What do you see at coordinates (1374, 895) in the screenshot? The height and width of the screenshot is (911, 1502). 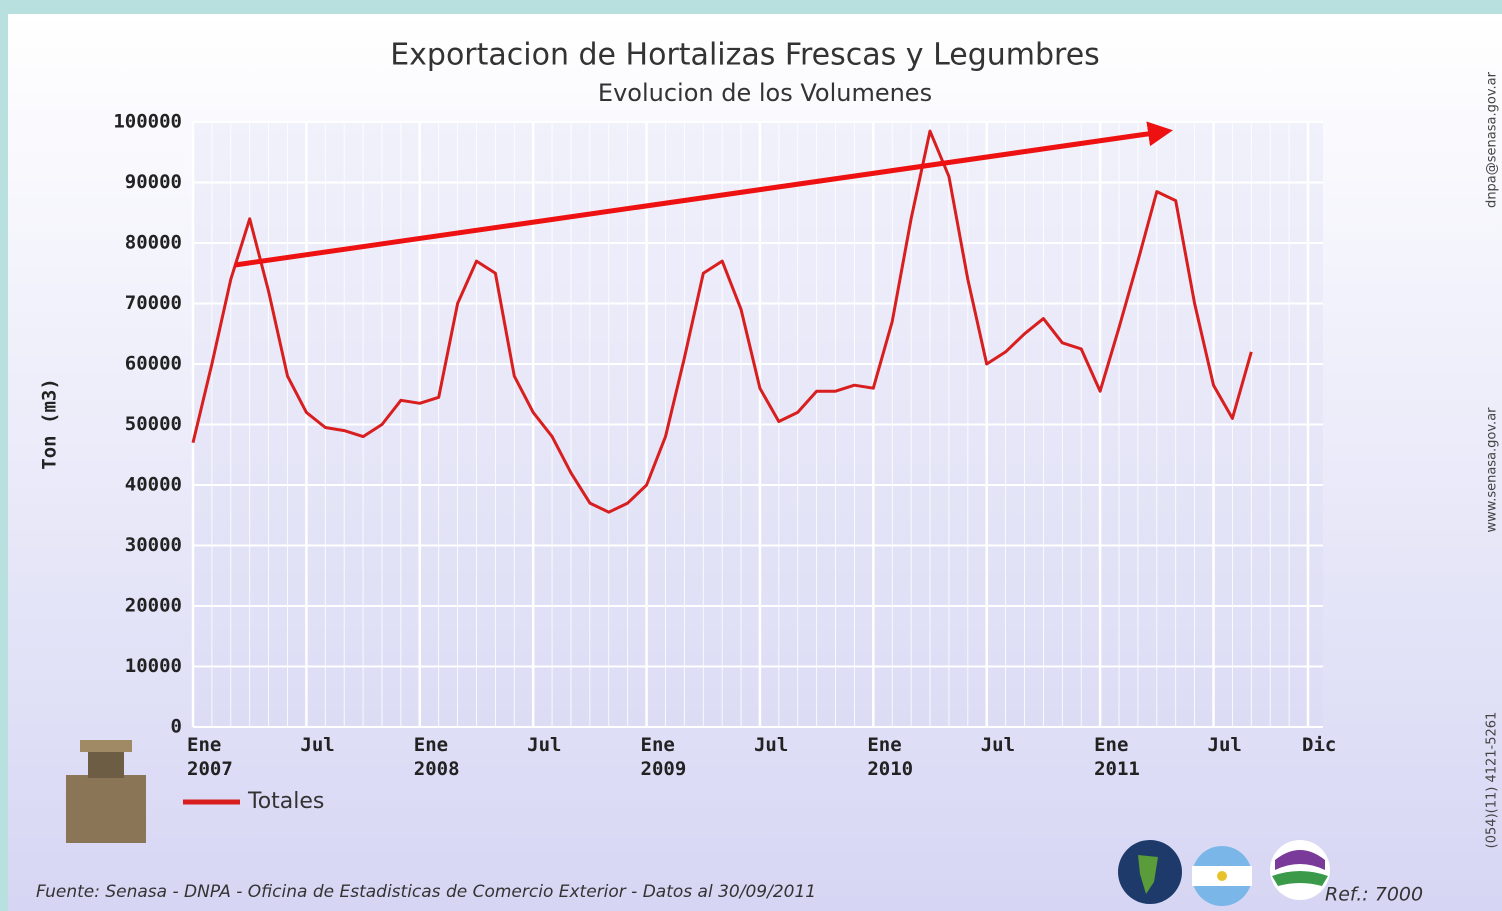 I see `reference: Ref.: 7000` at bounding box center [1374, 895].